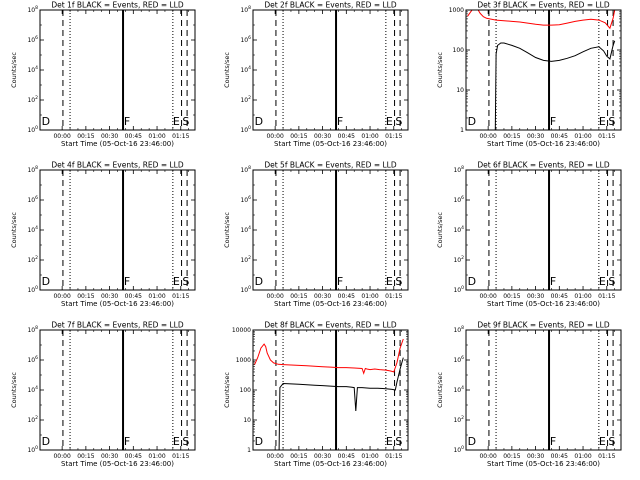  What do you see at coordinates (117, 325) in the screenshot?
I see `panel-title: Det 7f BLACK = Events, RED = LLD` at bounding box center [117, 325].